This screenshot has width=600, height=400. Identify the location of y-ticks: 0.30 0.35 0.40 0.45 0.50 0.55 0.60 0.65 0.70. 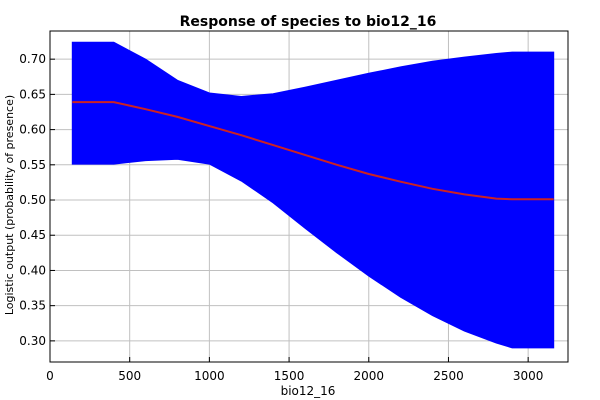
(37, 200).